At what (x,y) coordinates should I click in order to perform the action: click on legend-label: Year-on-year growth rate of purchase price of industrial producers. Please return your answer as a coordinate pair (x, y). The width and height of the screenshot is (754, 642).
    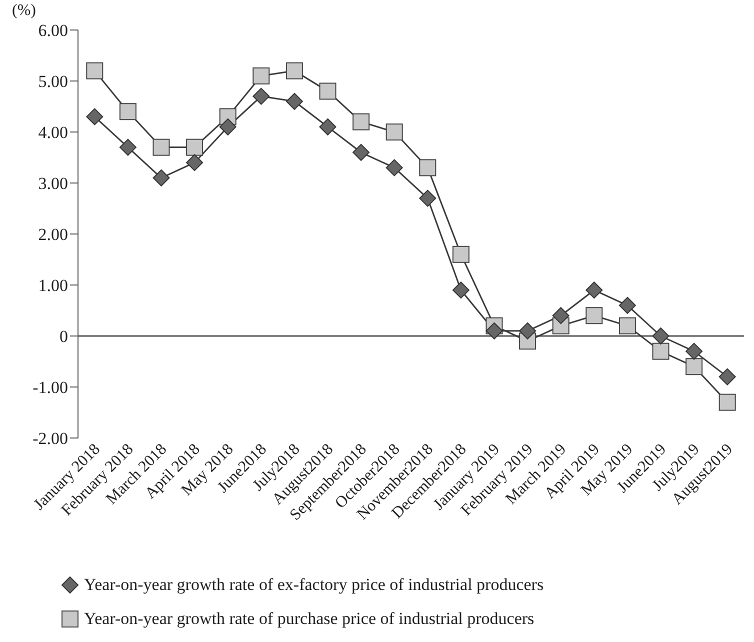
    Looking at the image, I should click on (309, 619).